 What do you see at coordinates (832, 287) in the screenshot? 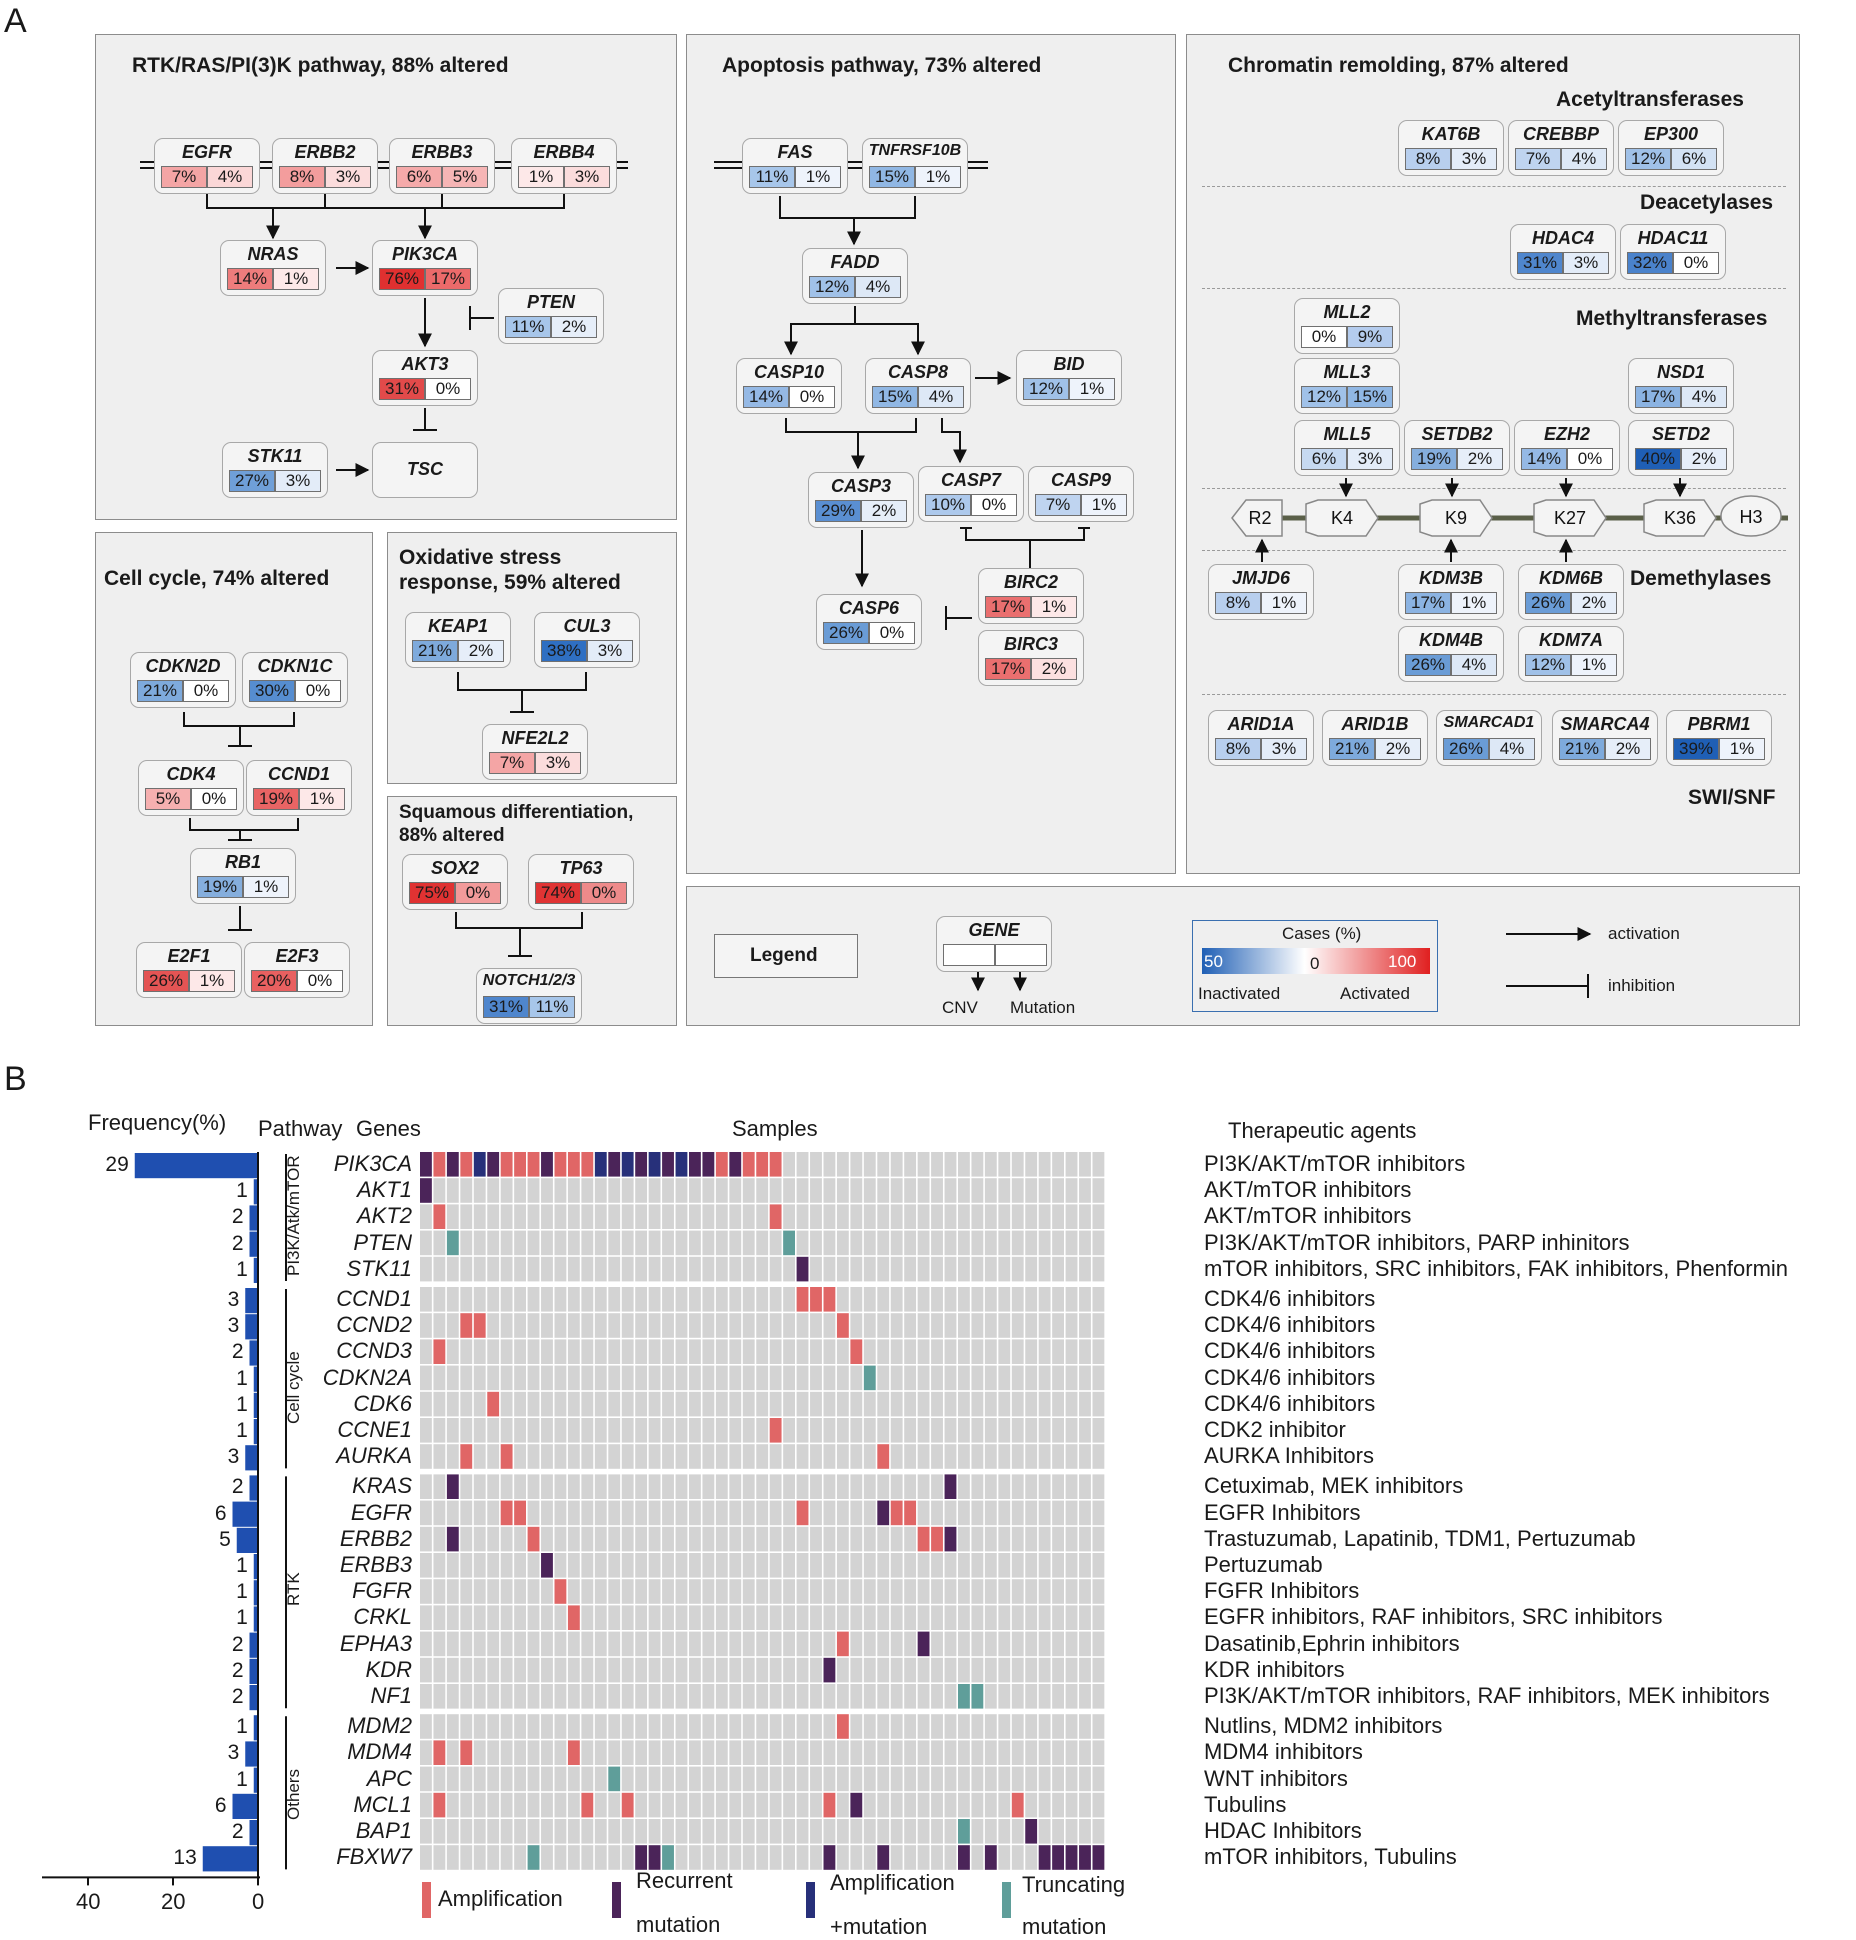
I see `cnv-cell: 12%` at bounding box center [832, 287].